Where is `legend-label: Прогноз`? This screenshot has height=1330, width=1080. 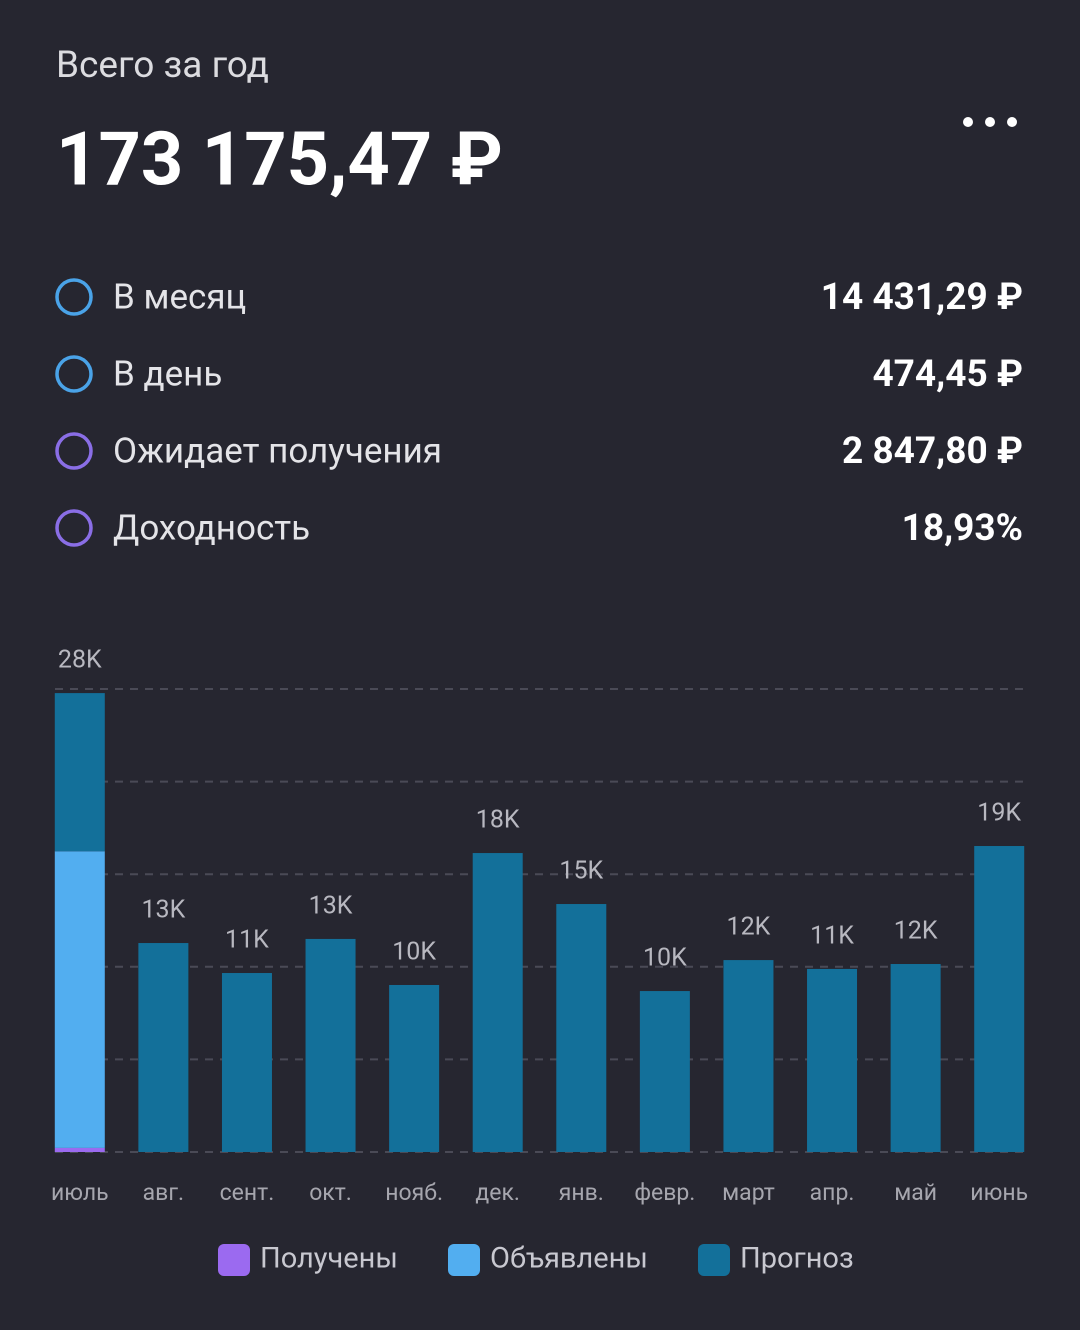 legend-label: Прогноз is located at coordinates (797, 1259).